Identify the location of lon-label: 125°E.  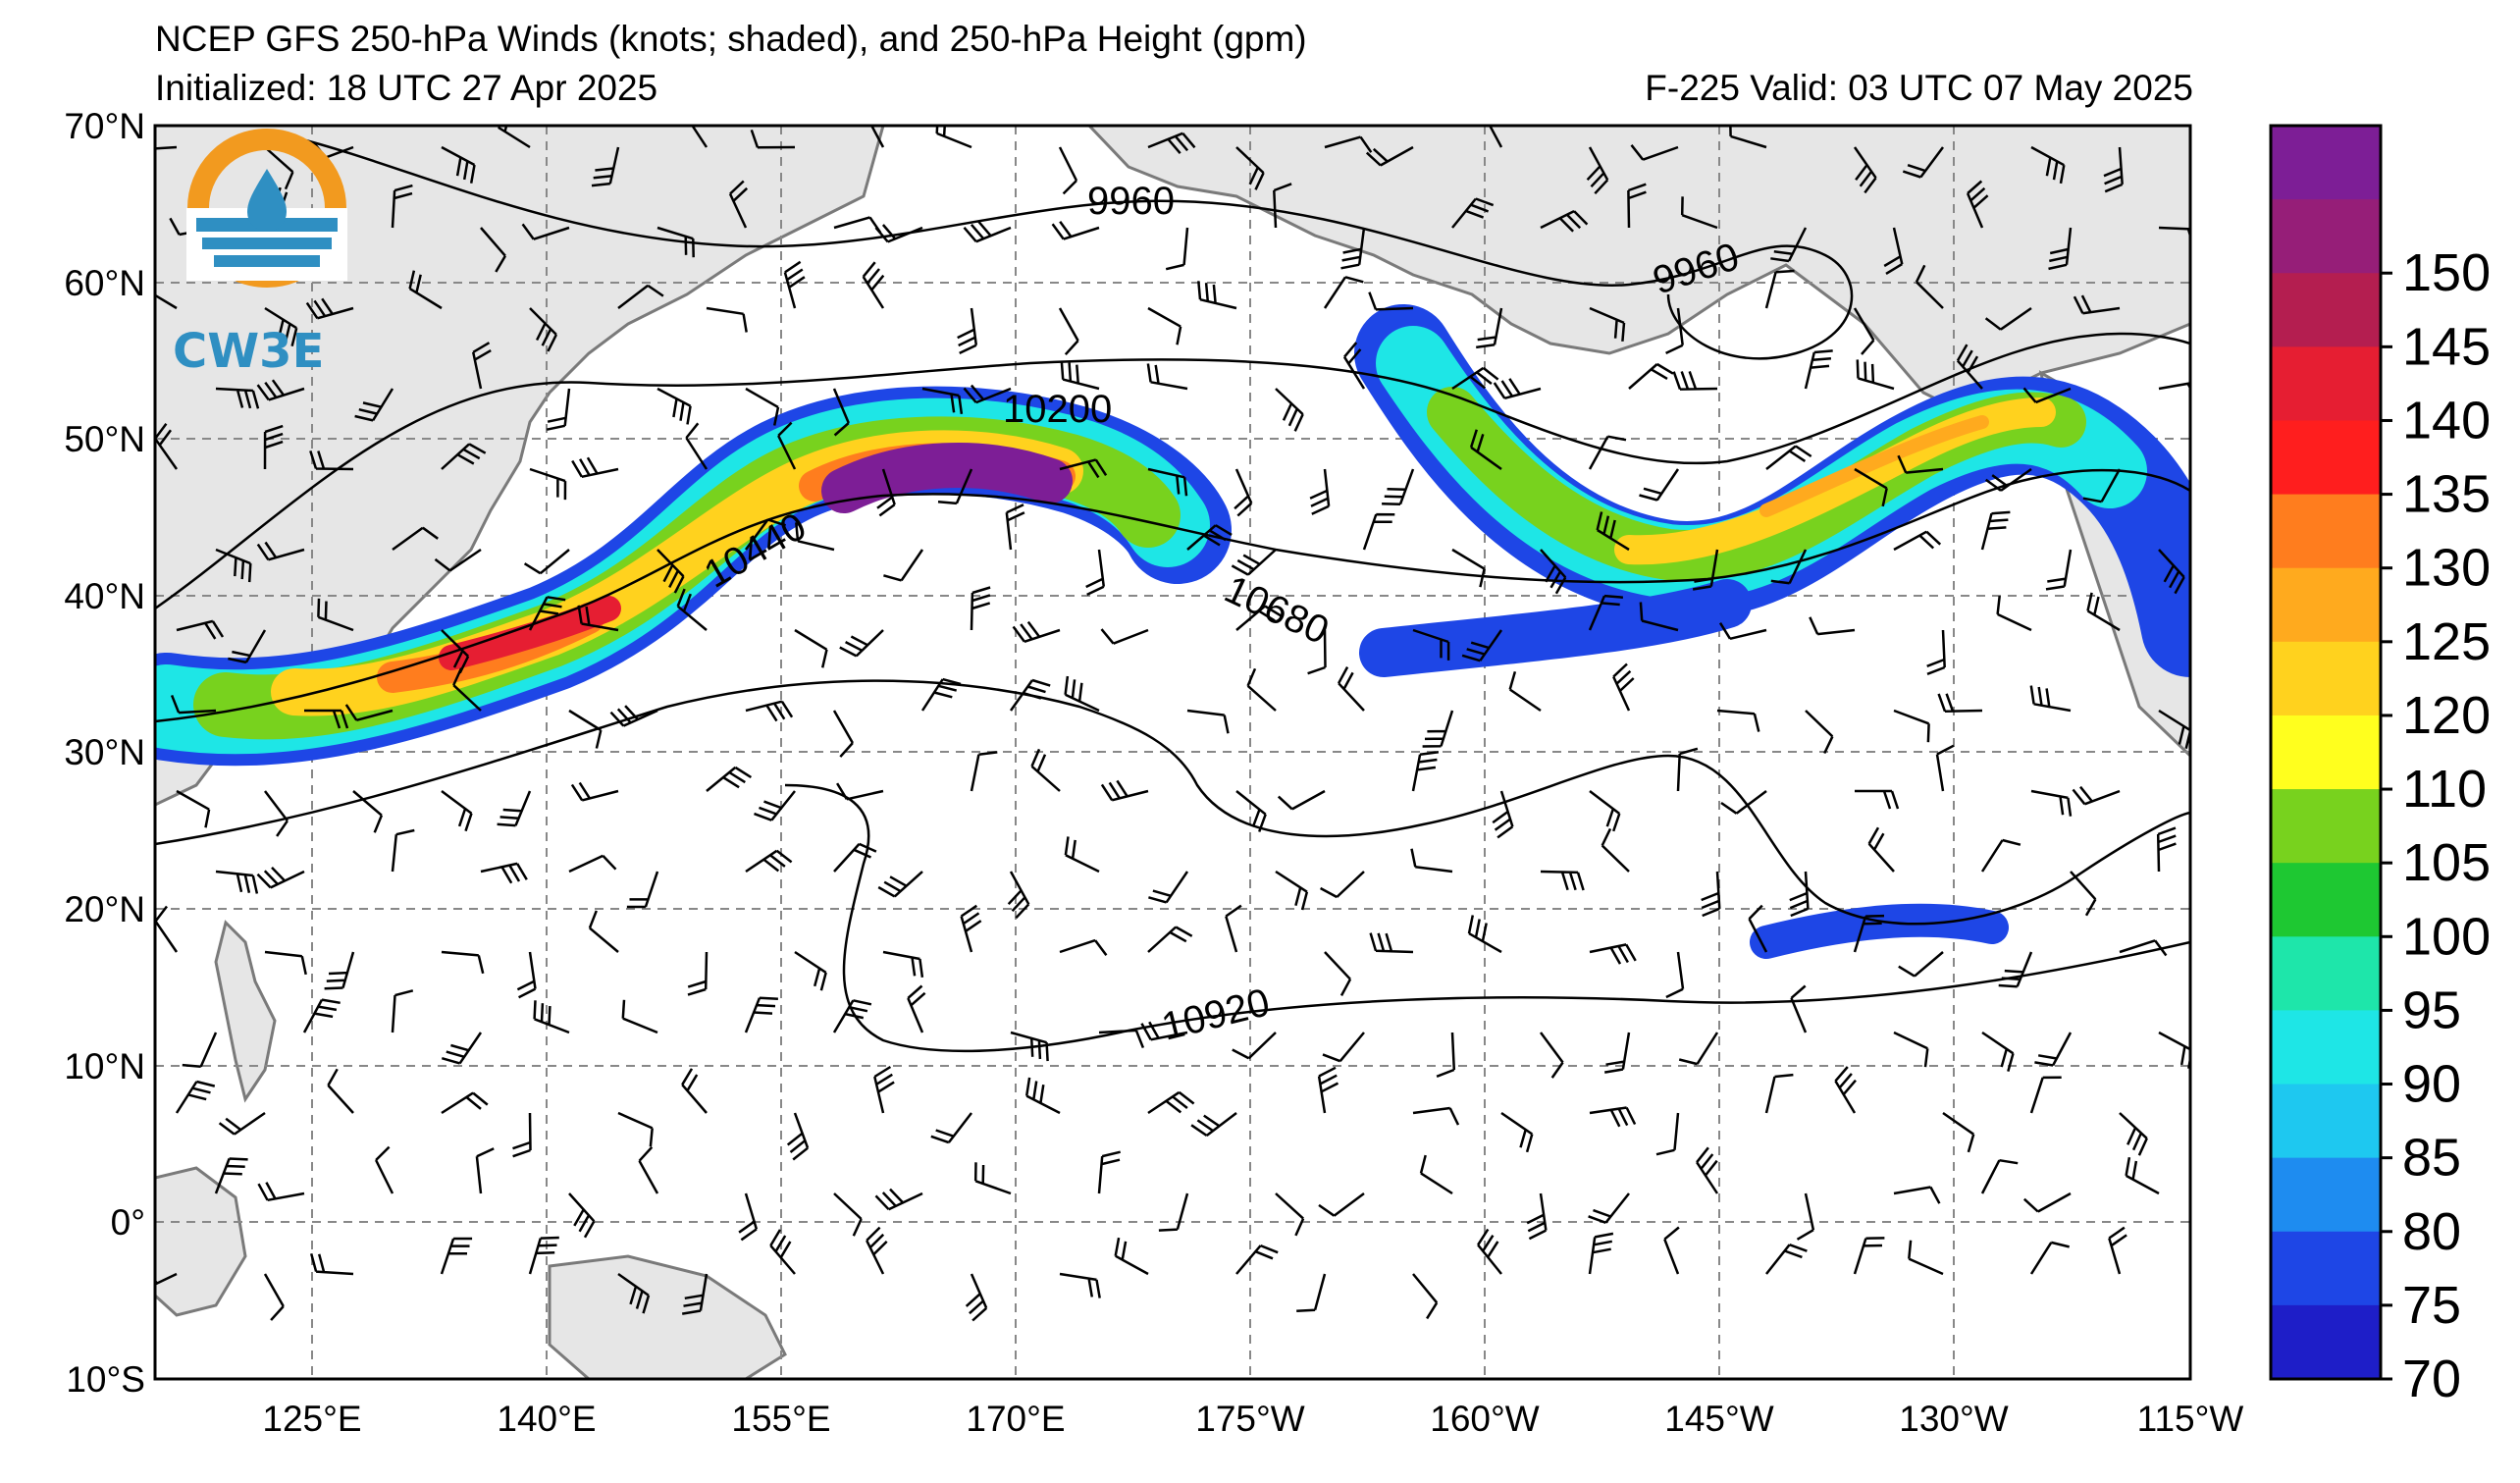
(311, 1419).